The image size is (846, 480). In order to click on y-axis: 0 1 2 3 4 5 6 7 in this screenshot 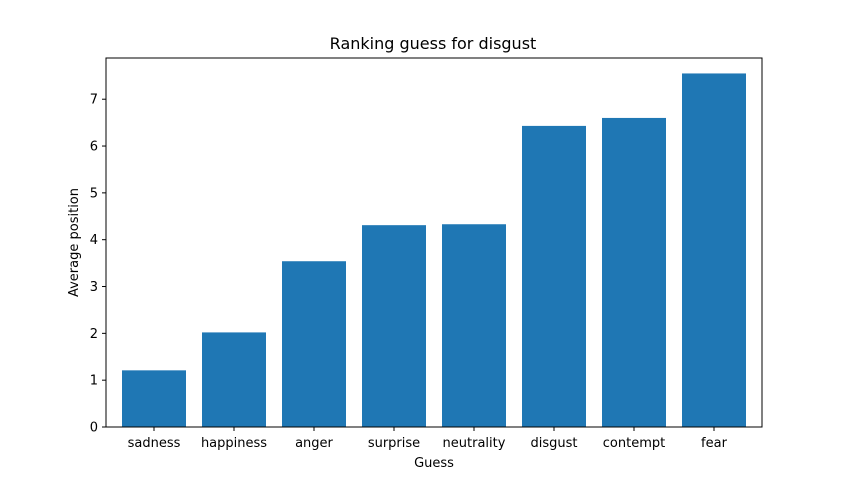, I will do `click(98, 264)`.